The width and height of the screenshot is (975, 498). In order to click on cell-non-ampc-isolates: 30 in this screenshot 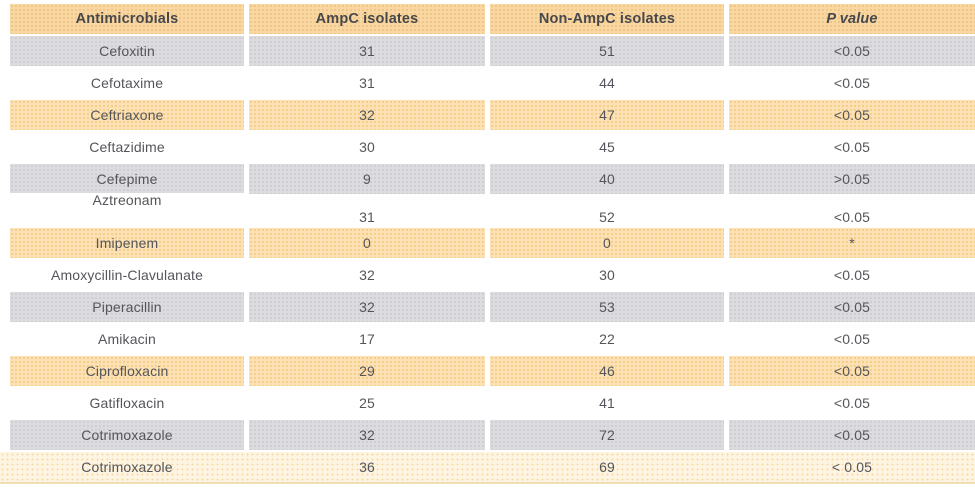, I will do `click(607, 275)`.